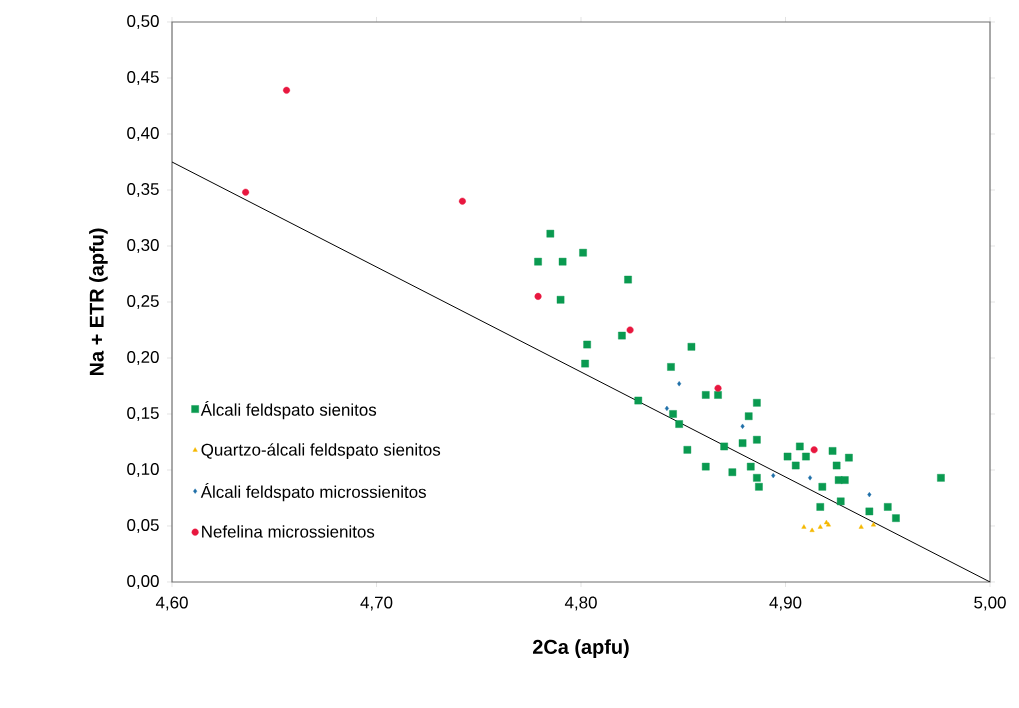 This screenshot has width=1019, height=708. What do you see at coordinates (313, 492) in the screenshot?
I see `legend-label: Álcali feldspato microssienitos` at bounding box center [313, 492].